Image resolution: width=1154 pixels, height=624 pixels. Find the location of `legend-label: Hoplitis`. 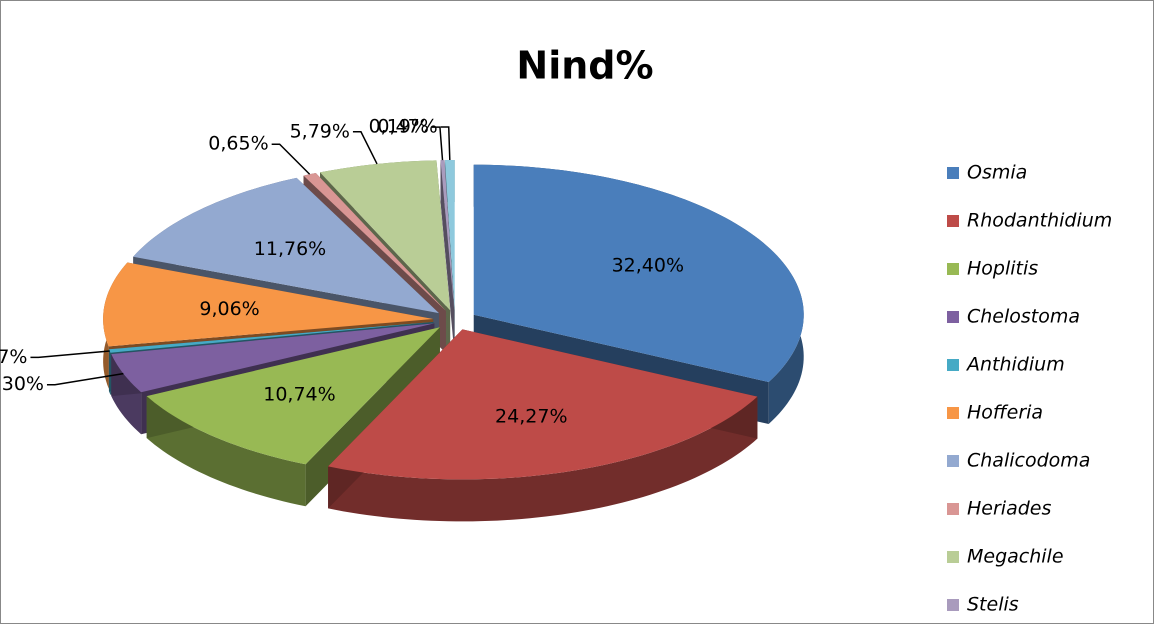

legend-label: Hoplitis is located at coordinates (1002, 269).